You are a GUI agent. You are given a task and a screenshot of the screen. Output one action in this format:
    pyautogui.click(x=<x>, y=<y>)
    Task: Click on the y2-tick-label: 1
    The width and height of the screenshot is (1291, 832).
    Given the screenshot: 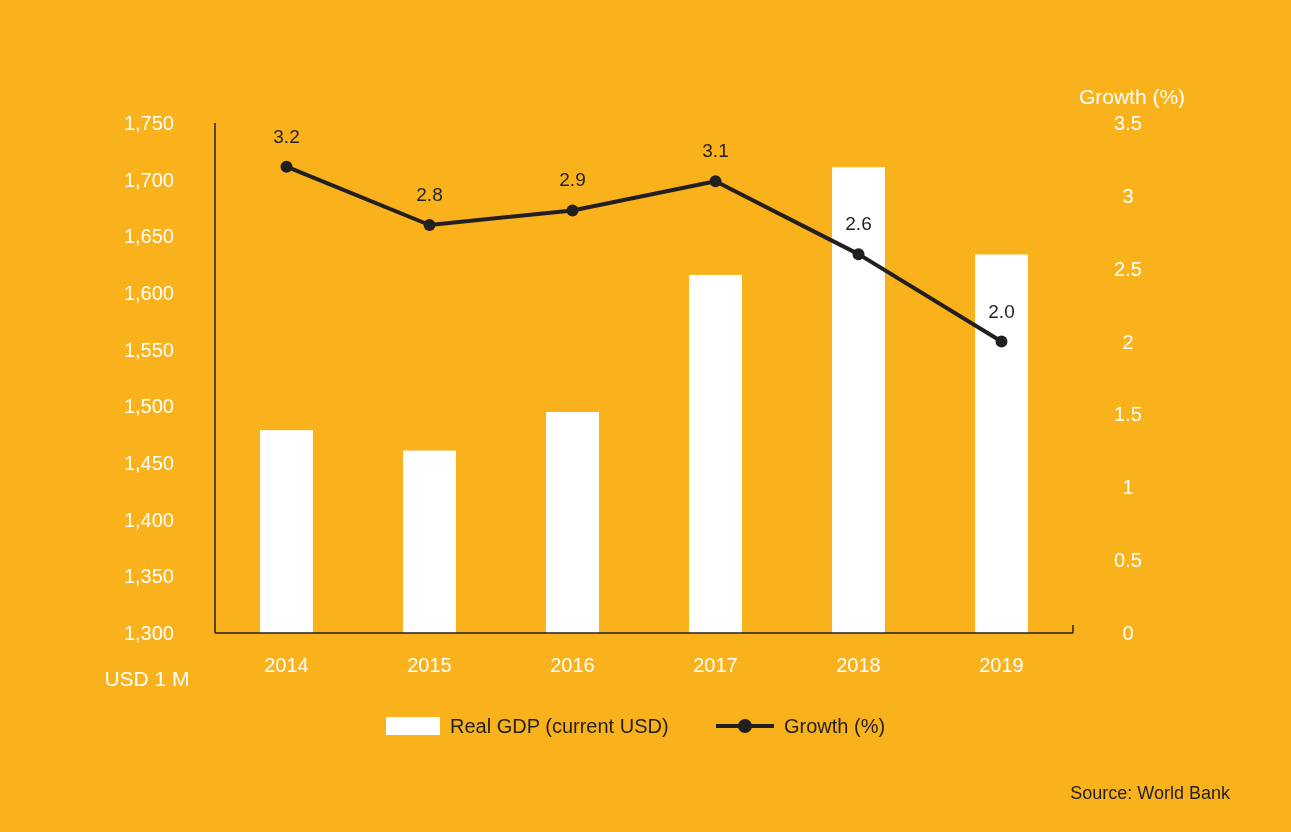 What is the action you would take?
    pyautogui.click(x=1128, y=487)
    